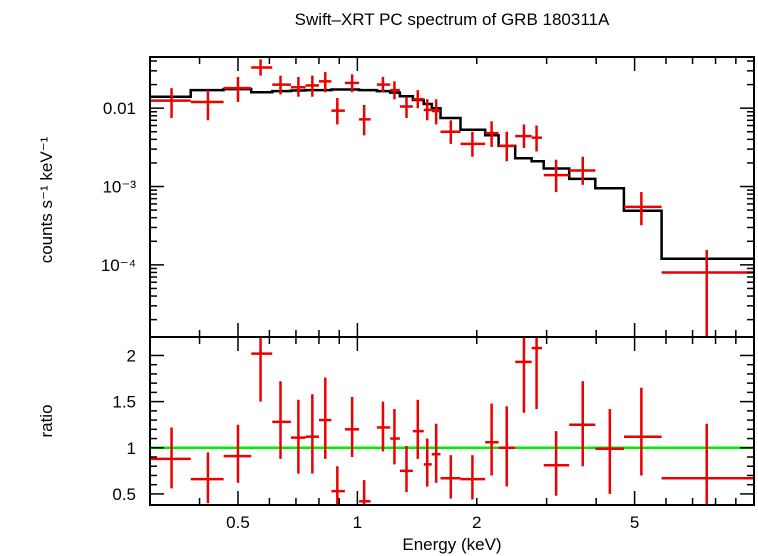  What do you see at coordinates (238, 522) in the screenshot?
I see `x-tick-label: 0.5` at bounding box center [238, 522].